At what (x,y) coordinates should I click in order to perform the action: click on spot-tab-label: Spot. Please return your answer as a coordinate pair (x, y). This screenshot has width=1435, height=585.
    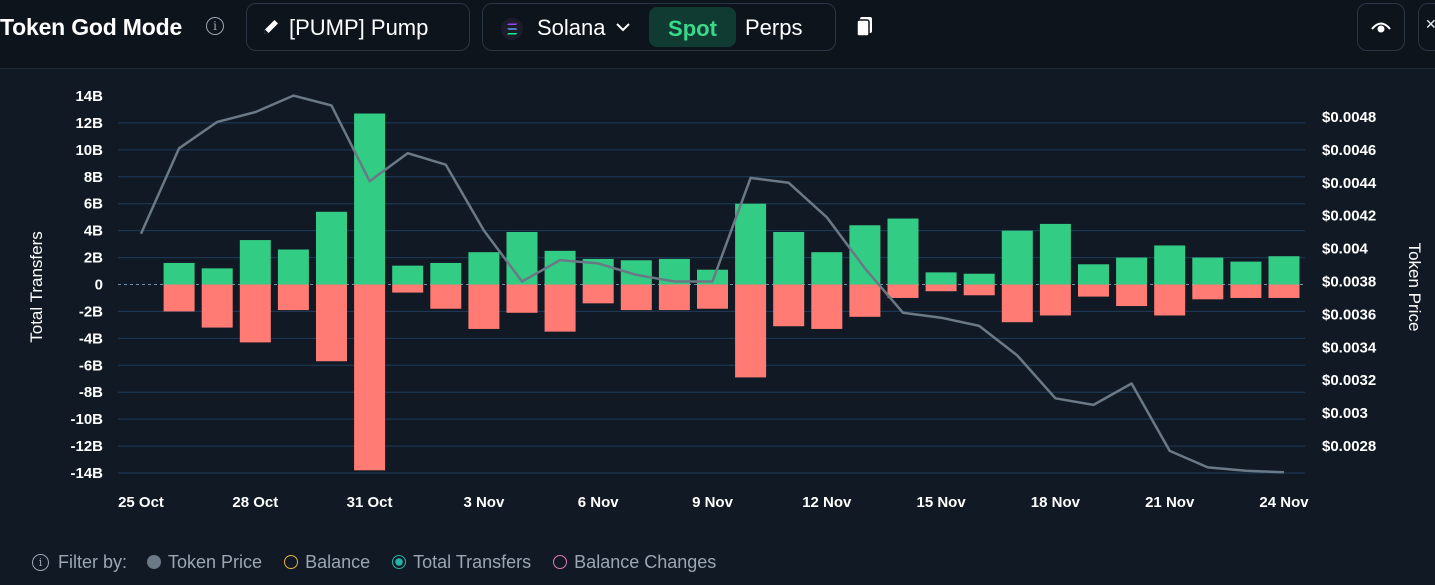
    Looking at the image, I should click on (692, 28).